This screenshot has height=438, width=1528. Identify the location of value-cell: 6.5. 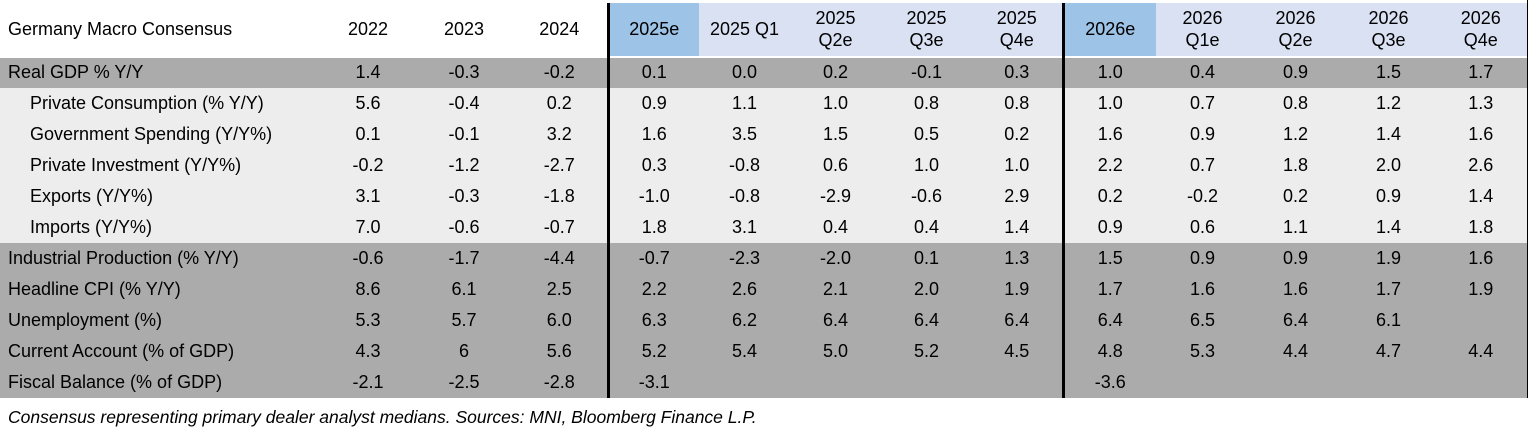
(1202, 319).